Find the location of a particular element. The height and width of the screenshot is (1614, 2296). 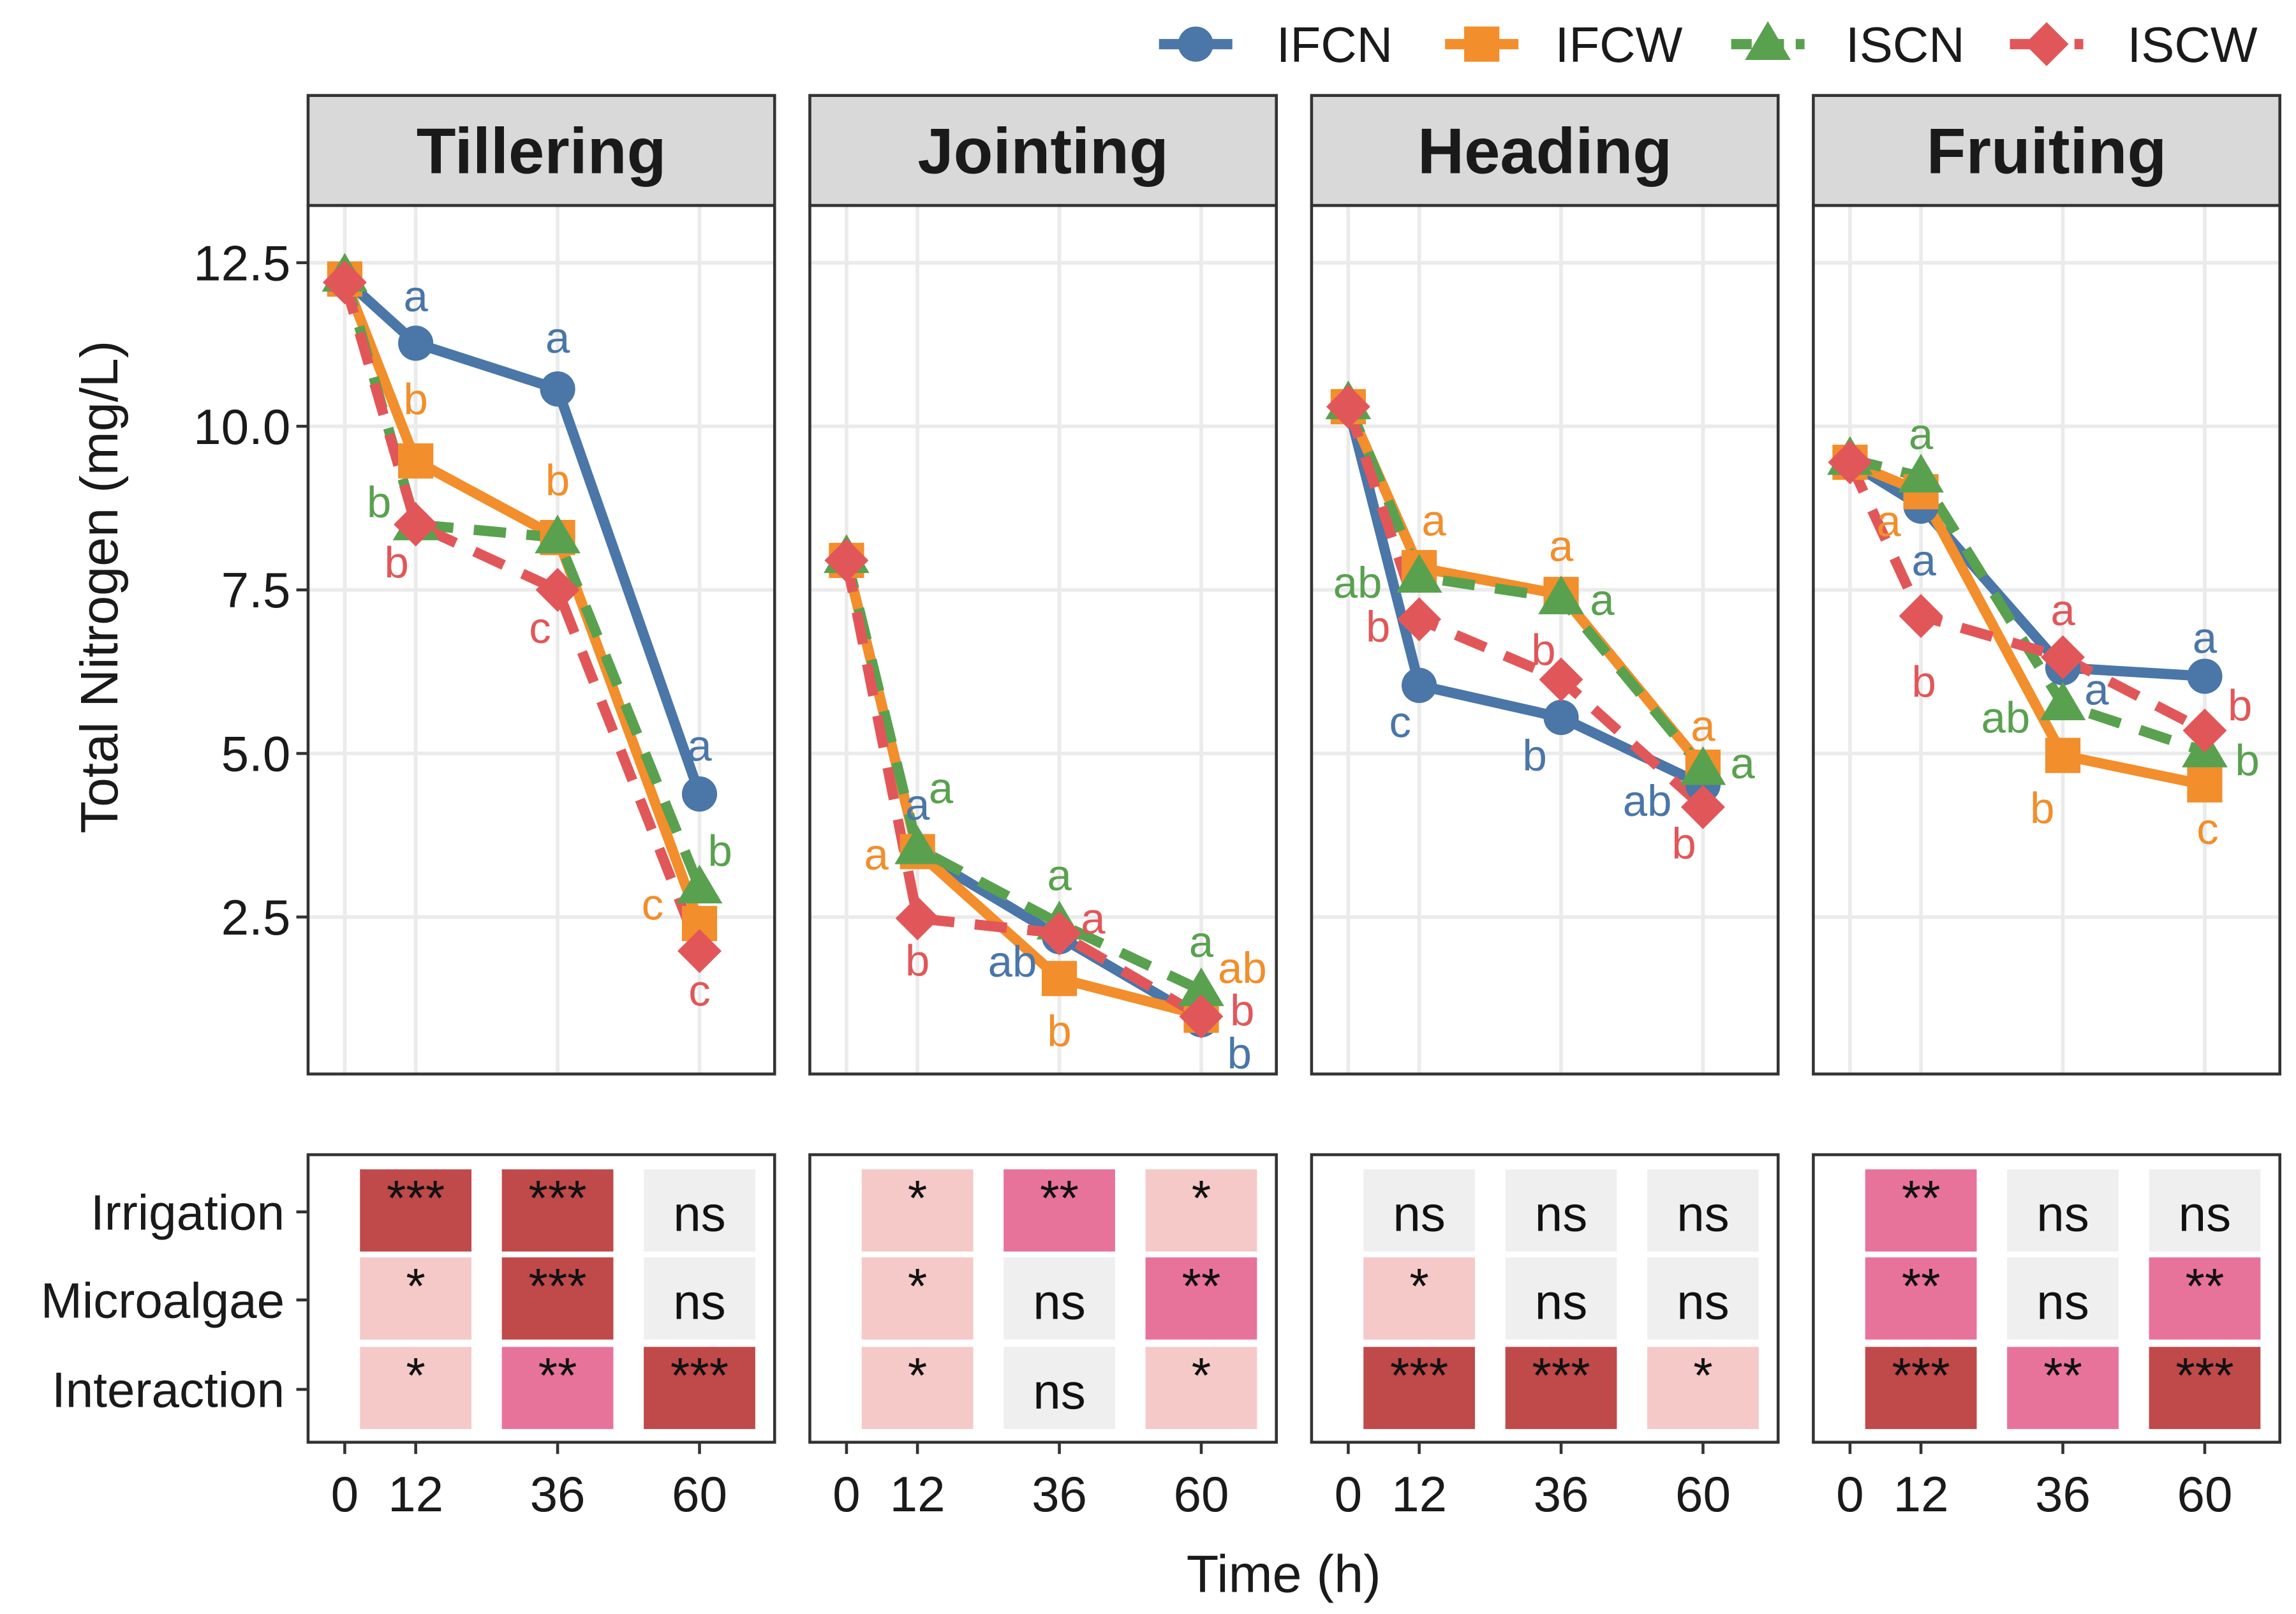

plot-area is located at coordinates (1545, 639).